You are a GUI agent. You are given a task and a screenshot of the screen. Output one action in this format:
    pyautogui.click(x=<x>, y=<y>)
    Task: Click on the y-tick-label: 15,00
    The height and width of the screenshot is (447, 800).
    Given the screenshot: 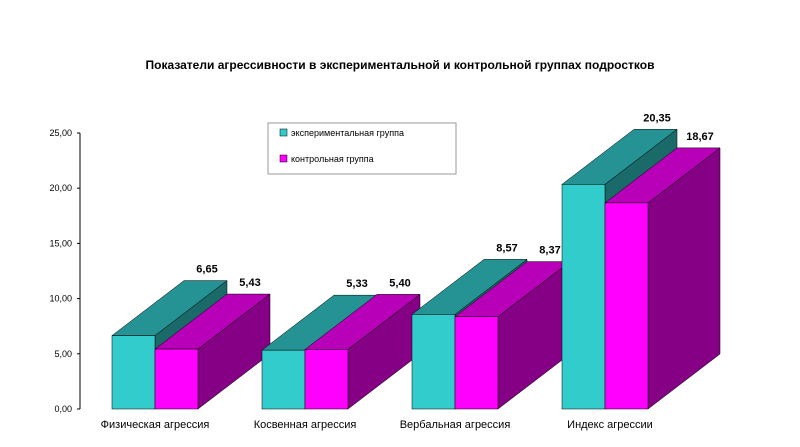 What is the action you would take?
    pyautogui.click(x=60, y=243)
    